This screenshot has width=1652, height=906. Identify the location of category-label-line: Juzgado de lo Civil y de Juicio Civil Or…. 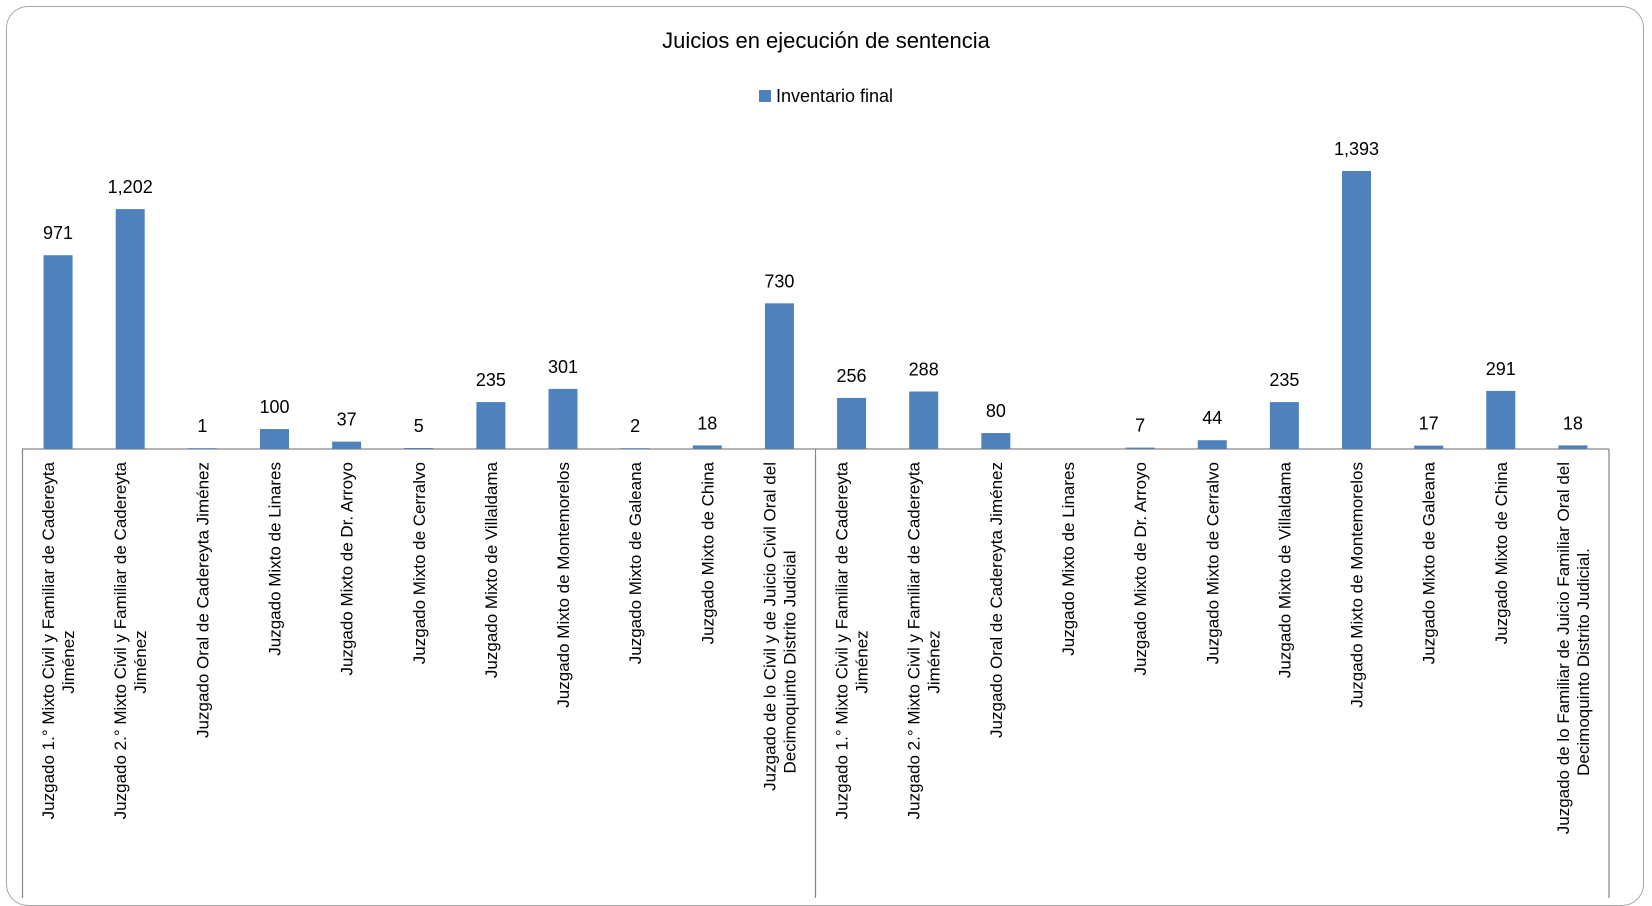
(769, 626).